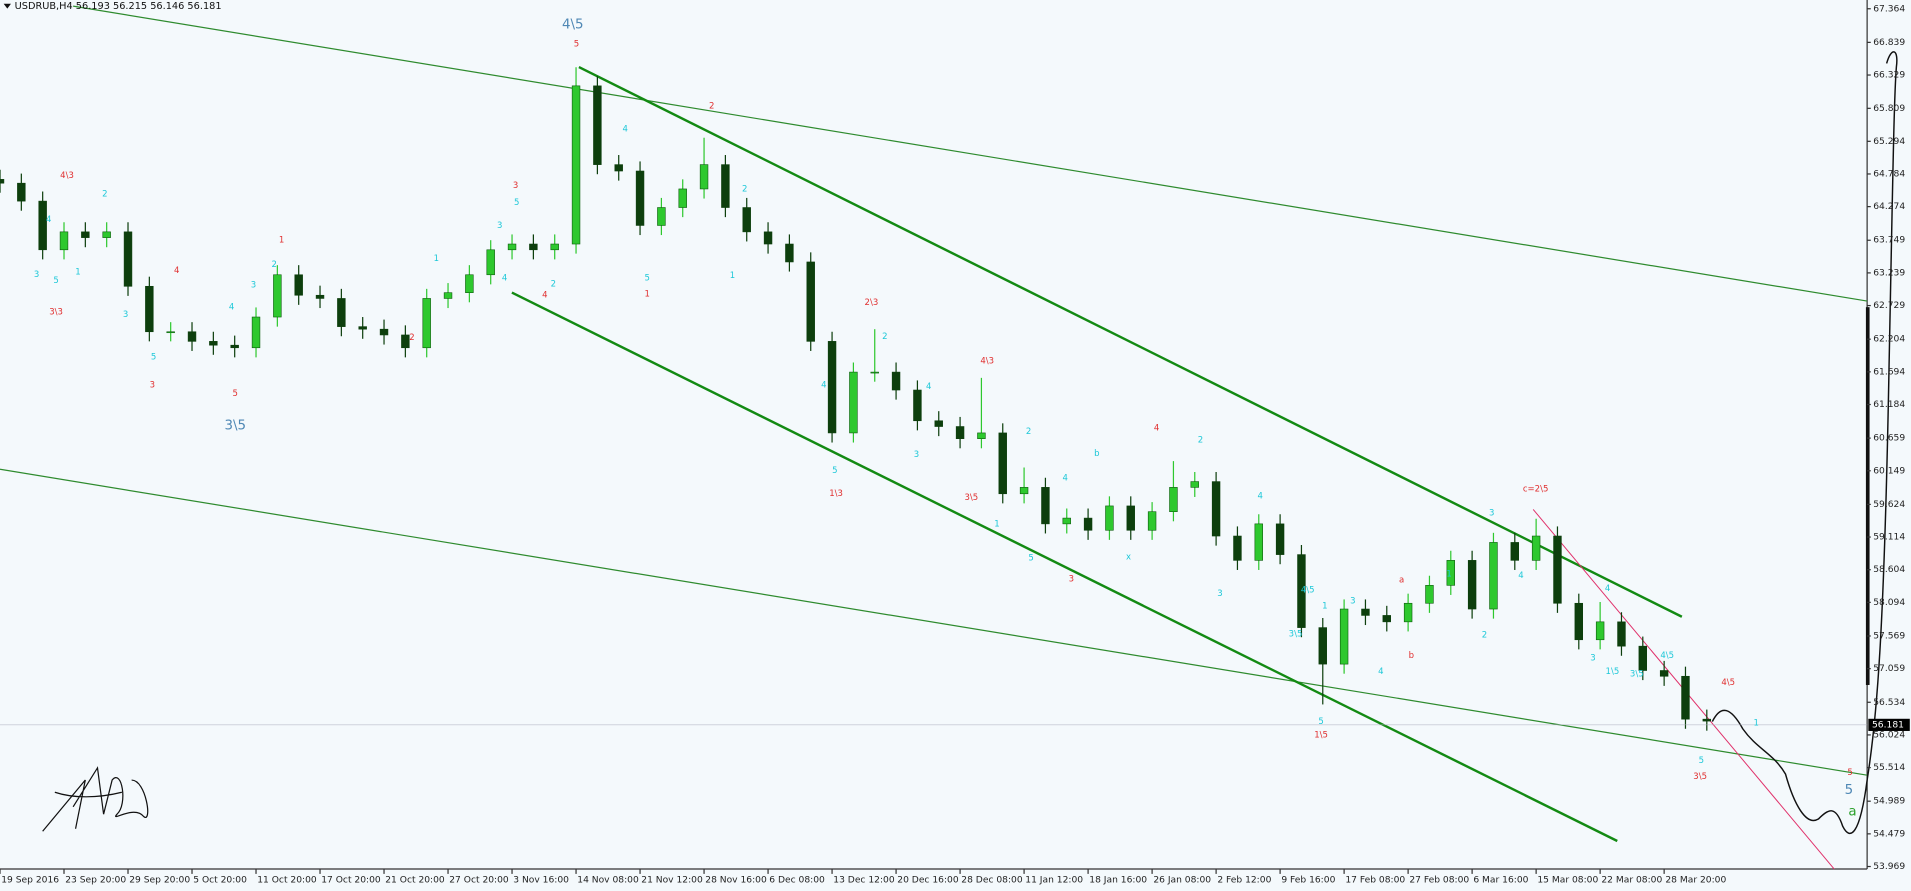 This screenshot has width=1911, height=891. What do you see at coordinates (1889, 834) in the screenshot?
I see `y-tick-label: 54.479` at bounding box center [1889, 834].